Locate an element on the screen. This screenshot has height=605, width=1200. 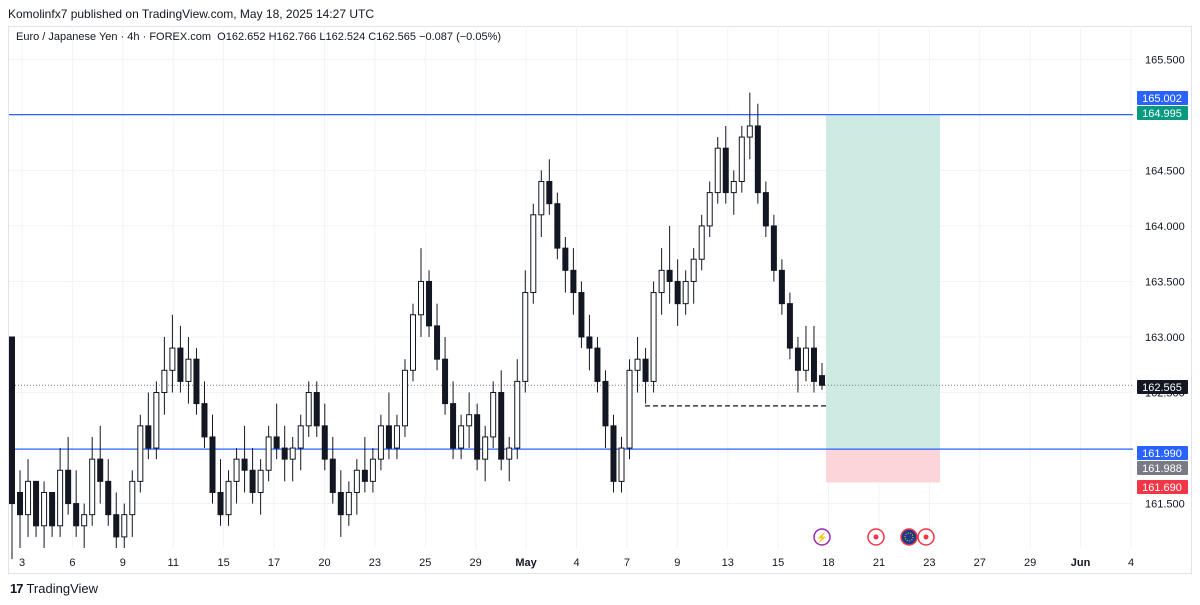
symbol-label: Euro / Japanese Yen · 4h · FOREX.com is located at coordinates (114, 37).